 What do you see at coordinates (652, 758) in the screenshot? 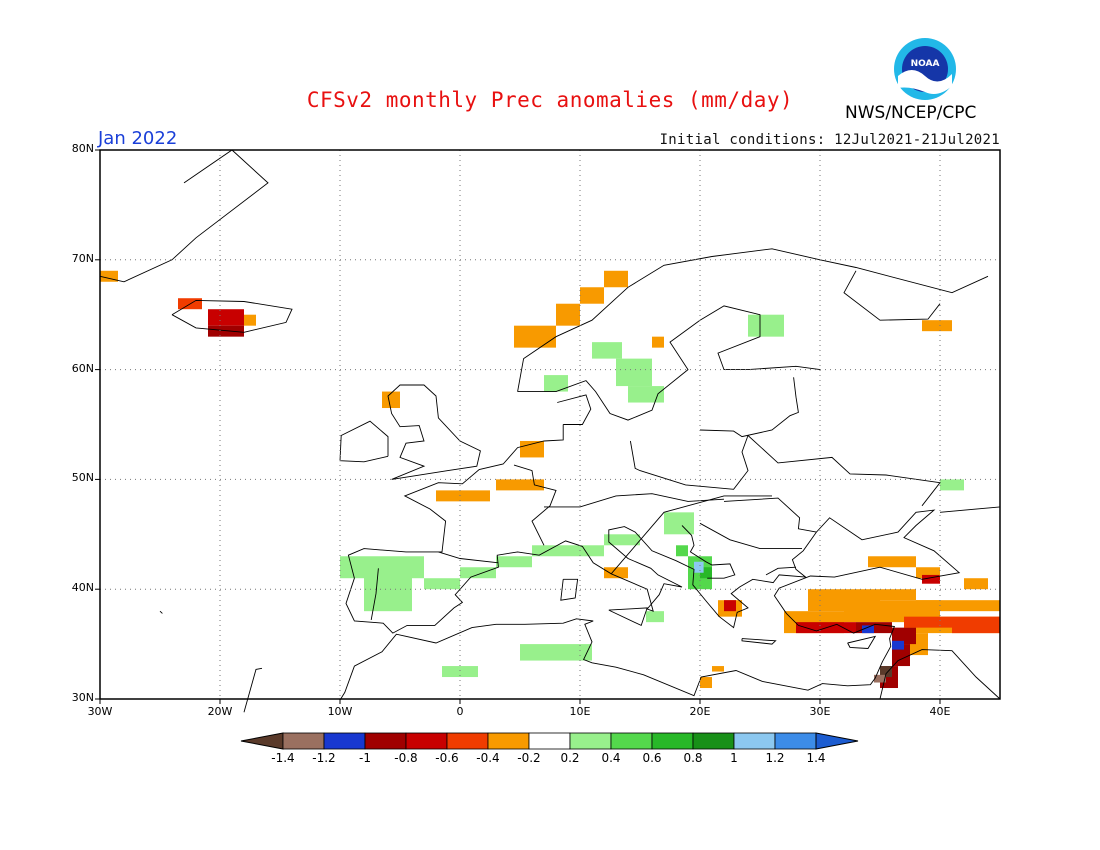
I see `colorbar-label: 0.6` at bounding box center [652, 758].